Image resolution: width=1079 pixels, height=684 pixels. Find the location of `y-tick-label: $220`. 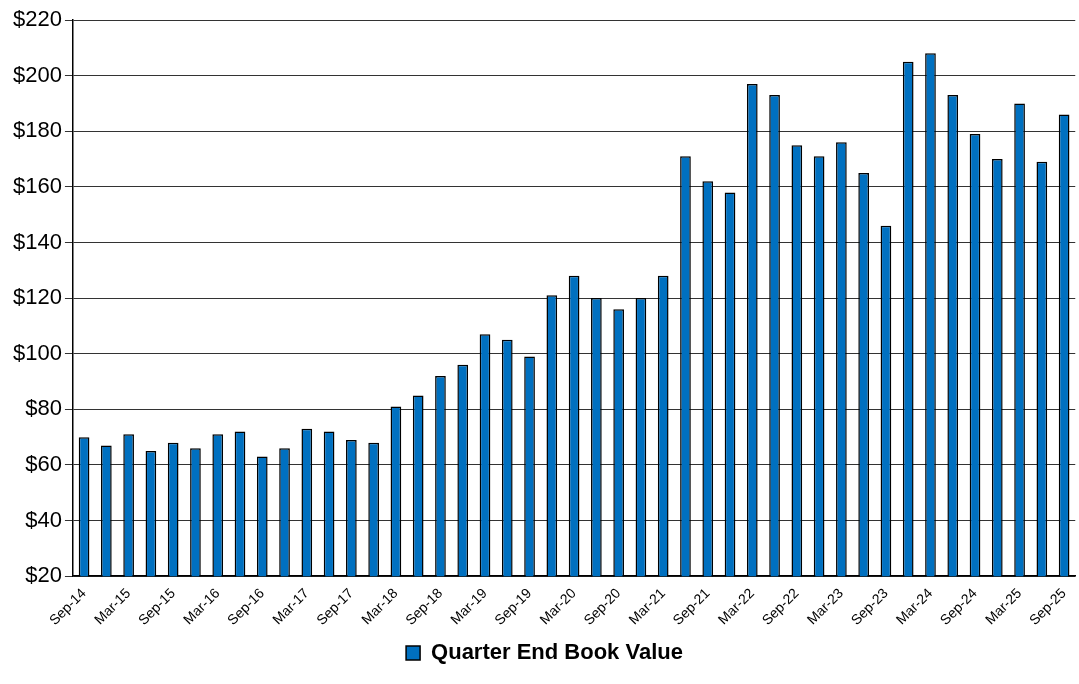

y-tick-label: $220 is located at coordinates (37, 19).